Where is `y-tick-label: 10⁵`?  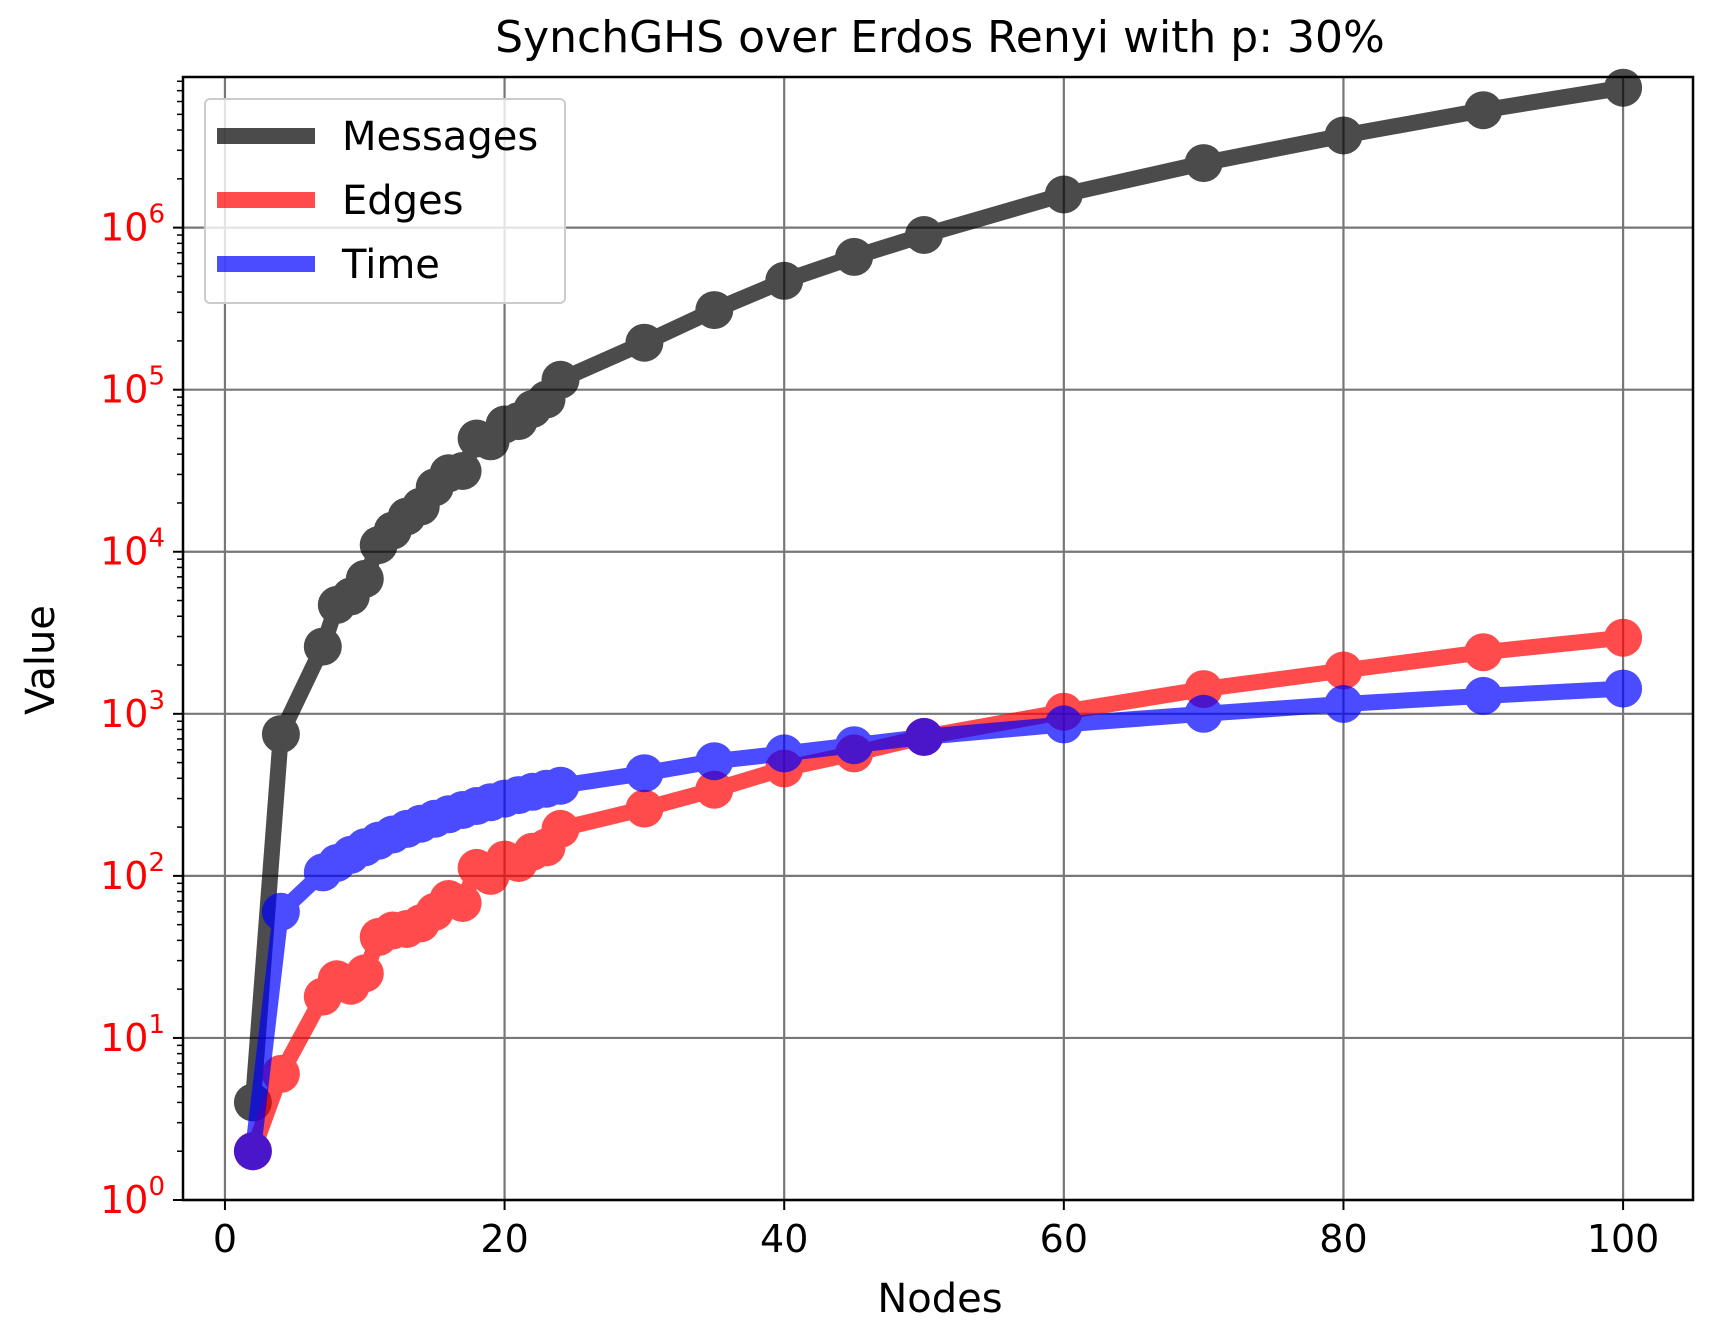
y-tick-label: 10⁵ is located at coordinates (132, 387).